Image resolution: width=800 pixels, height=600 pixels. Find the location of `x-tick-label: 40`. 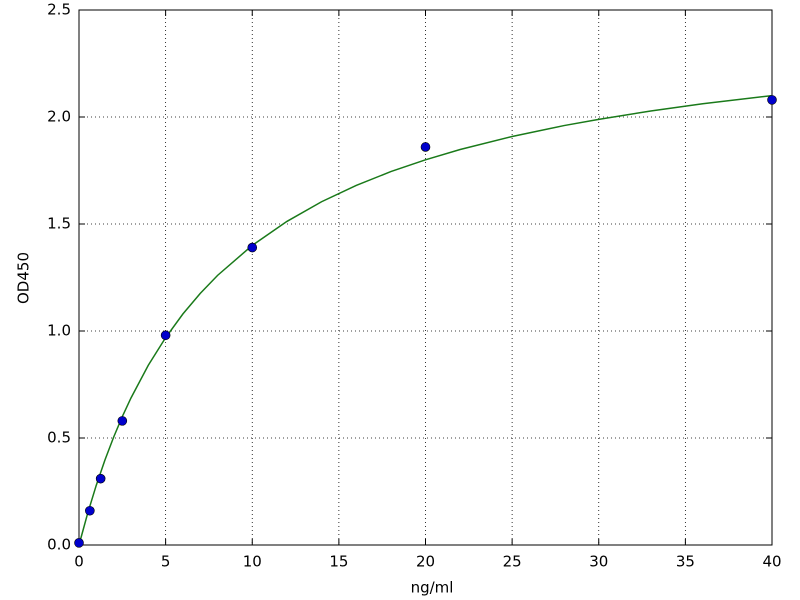

x-tick-label: 40 is located at coordinates (771, 562).